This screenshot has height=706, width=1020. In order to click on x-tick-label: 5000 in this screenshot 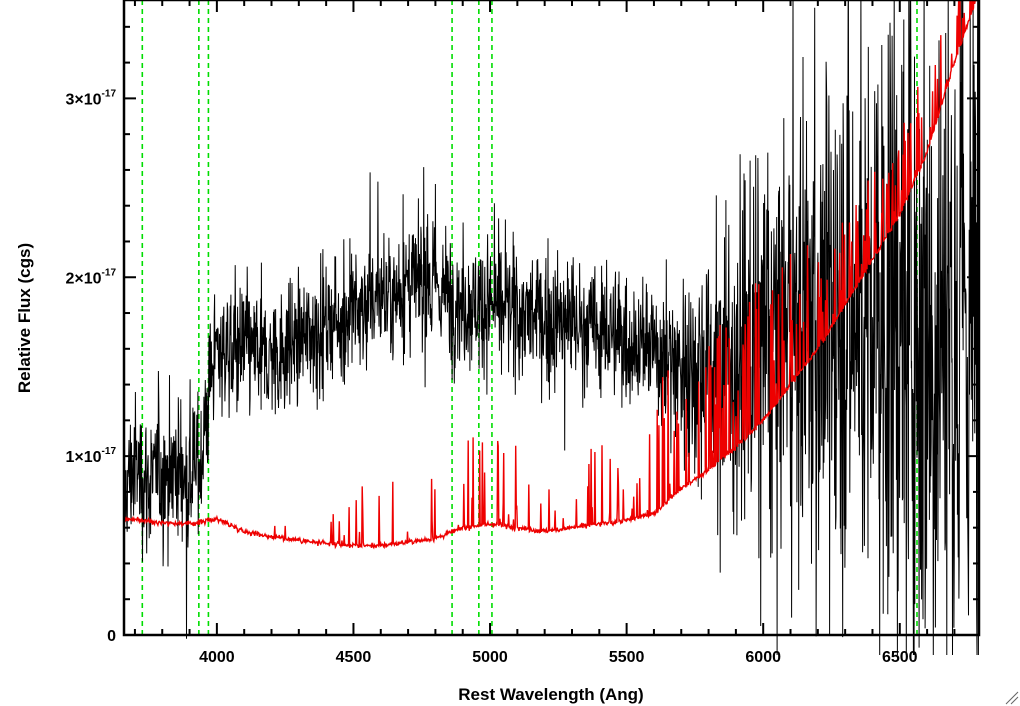, I will do `click(490, 657)`.